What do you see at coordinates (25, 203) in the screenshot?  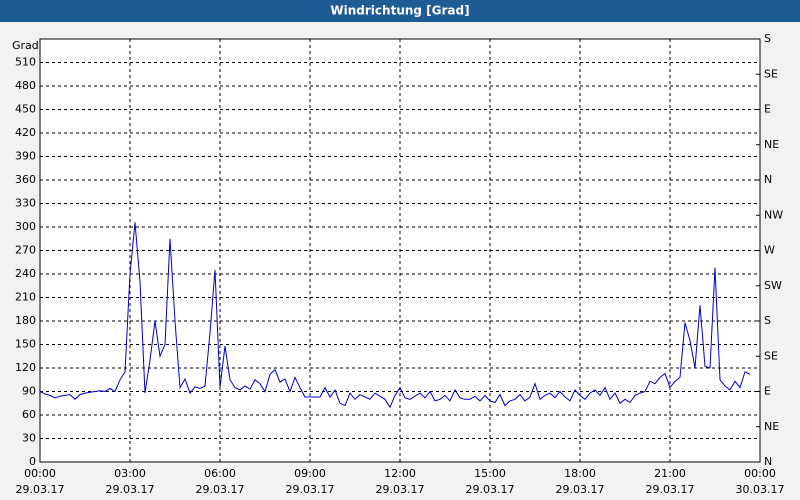 I see `y-tick-label: 330` at bounding box center [25, 203].